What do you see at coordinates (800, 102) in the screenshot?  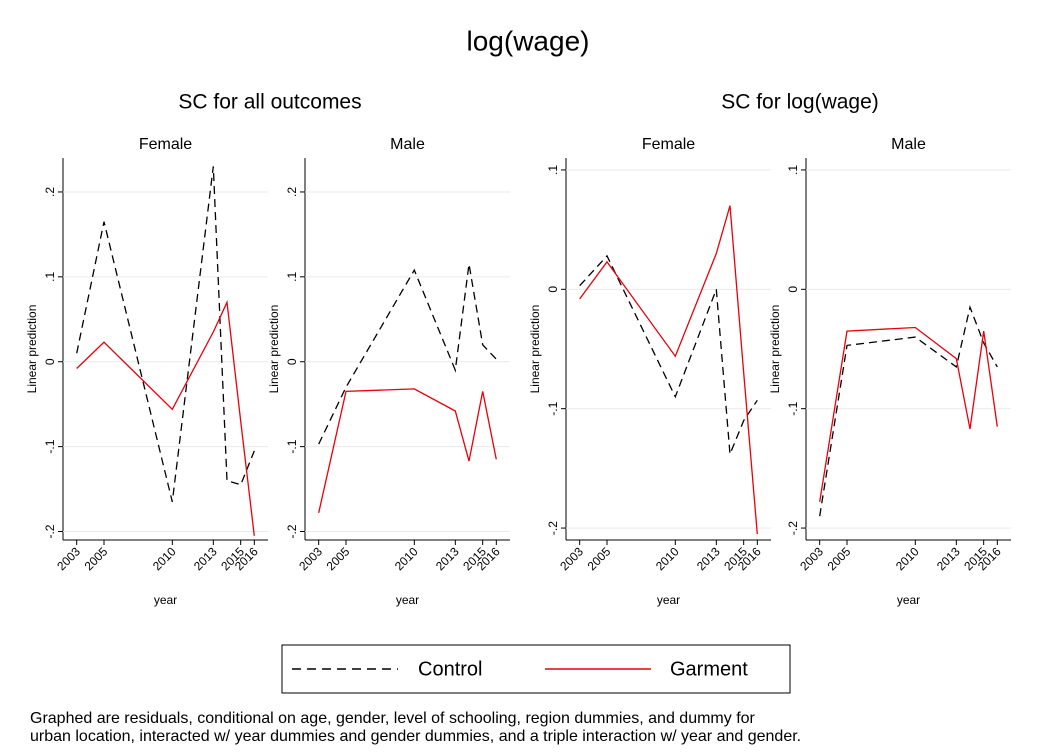 I see `group-title: SC for log(wage)` at bounding box center [800, 102].